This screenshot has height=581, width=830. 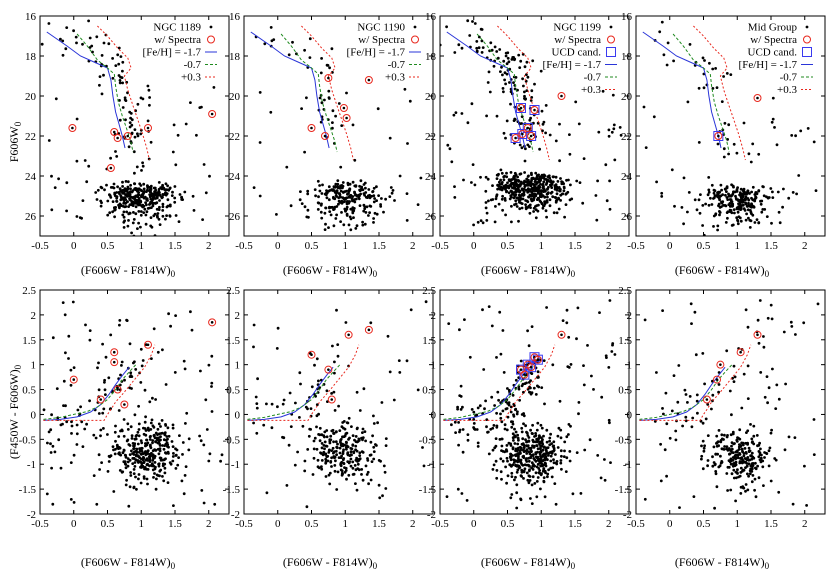 I want to click on spectra-marker, so click(x=331, y=399).